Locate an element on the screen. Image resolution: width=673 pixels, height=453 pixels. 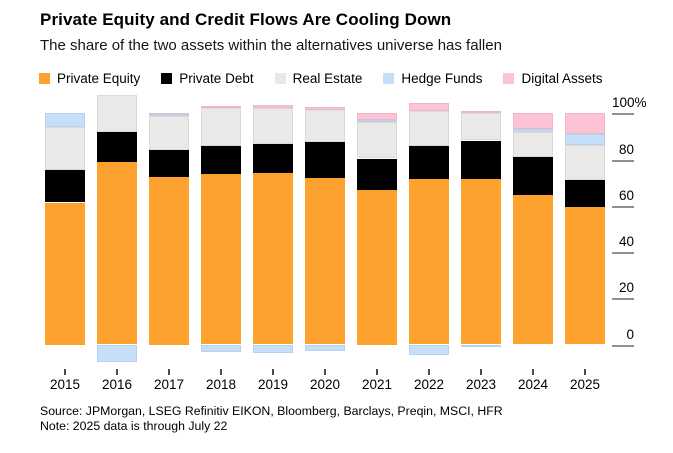
bar-2025: 2025 is located at coordinates (585, 244).